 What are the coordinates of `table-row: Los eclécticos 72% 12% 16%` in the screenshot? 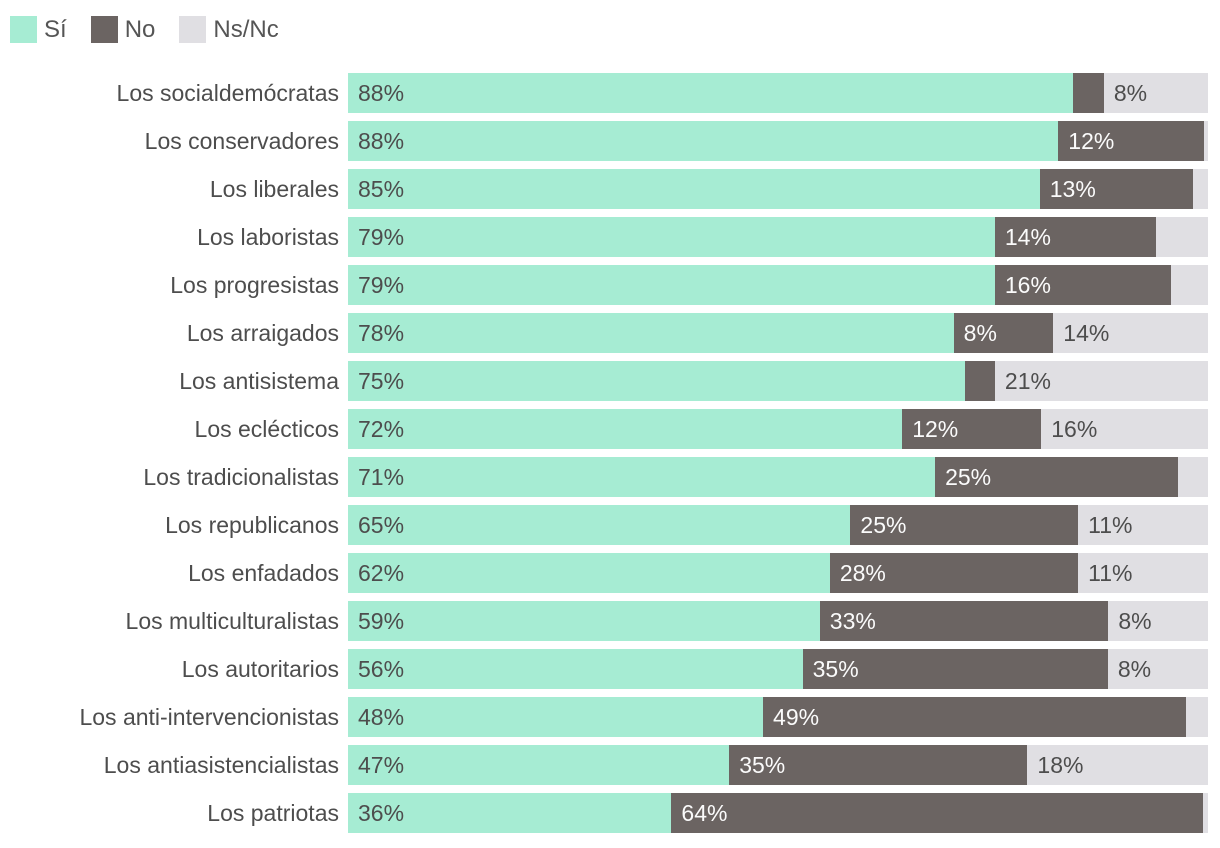 It's located at (610, 429).